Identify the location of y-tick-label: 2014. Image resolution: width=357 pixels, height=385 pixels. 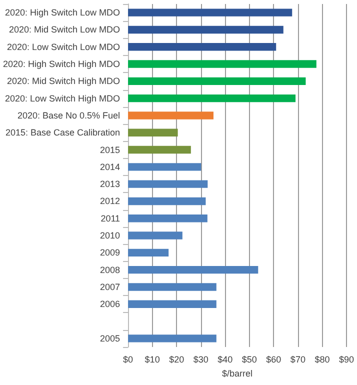
(110, 167).